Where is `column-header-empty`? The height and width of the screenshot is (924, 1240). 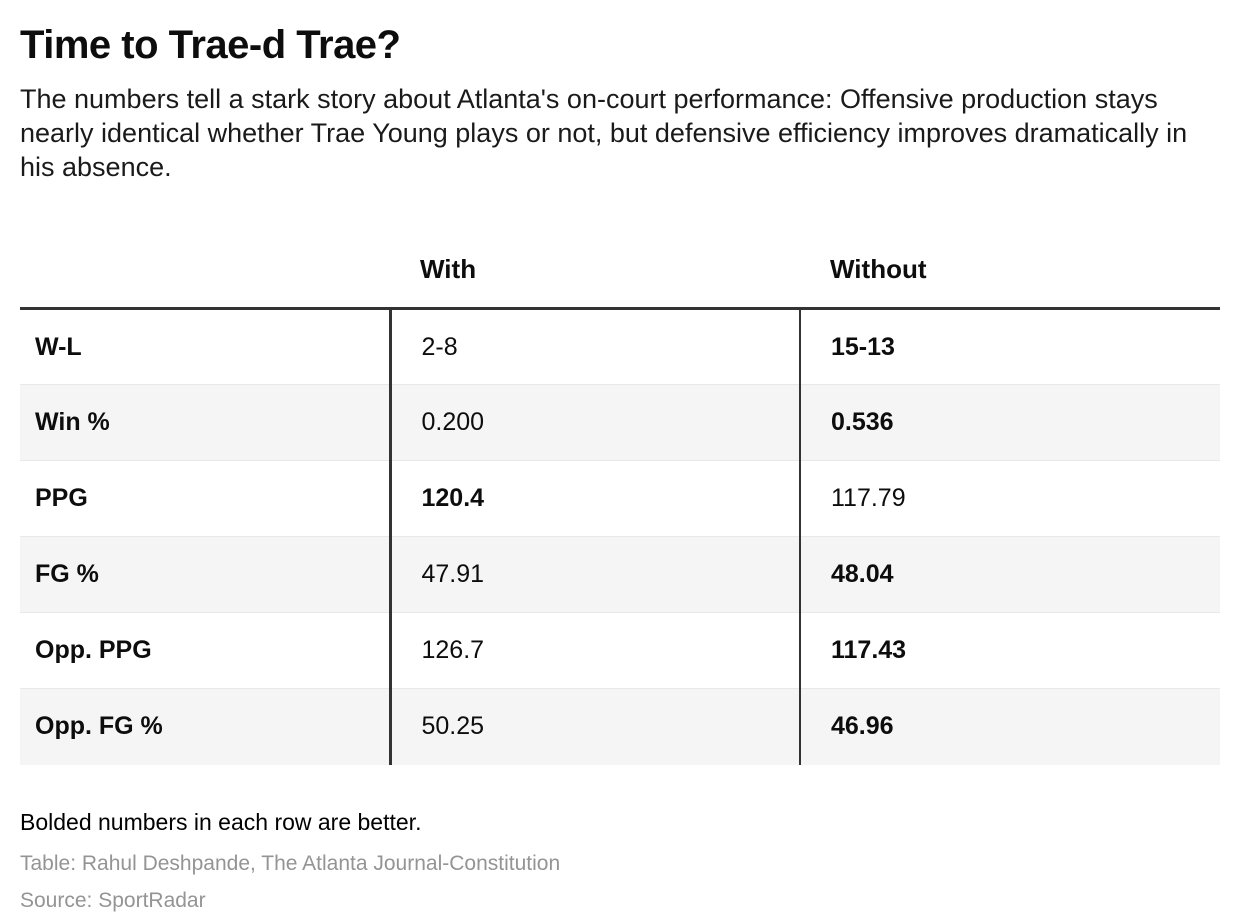
column-header-empty is located at coordinates (205, 270).